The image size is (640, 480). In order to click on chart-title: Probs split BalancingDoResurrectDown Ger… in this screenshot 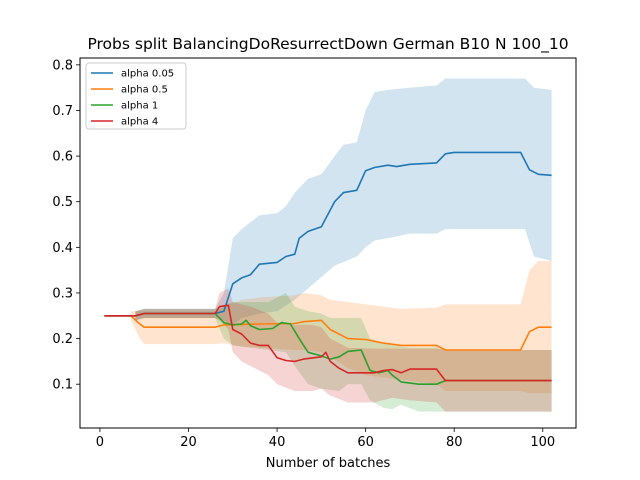, I will do `click(327, 44)`.